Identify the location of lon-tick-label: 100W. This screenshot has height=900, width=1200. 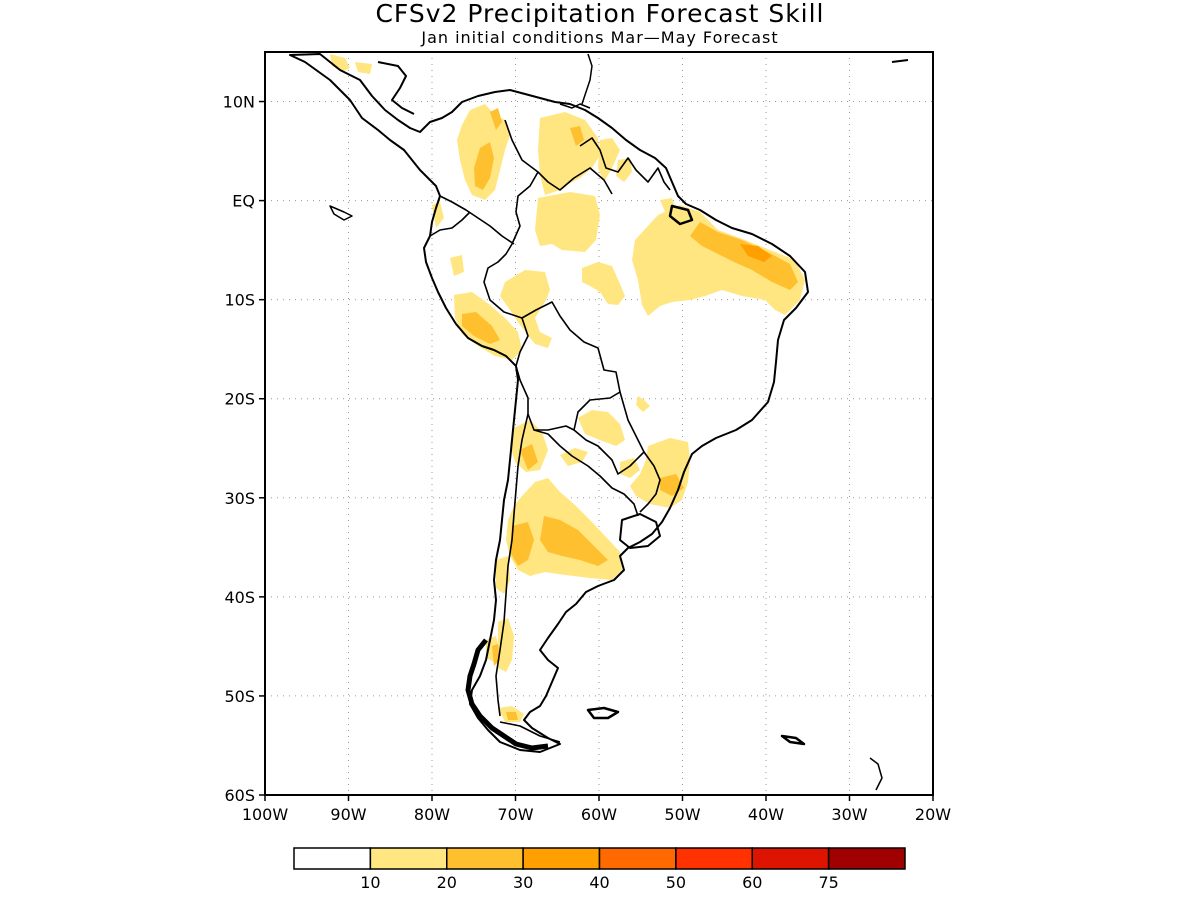
(265, 814).